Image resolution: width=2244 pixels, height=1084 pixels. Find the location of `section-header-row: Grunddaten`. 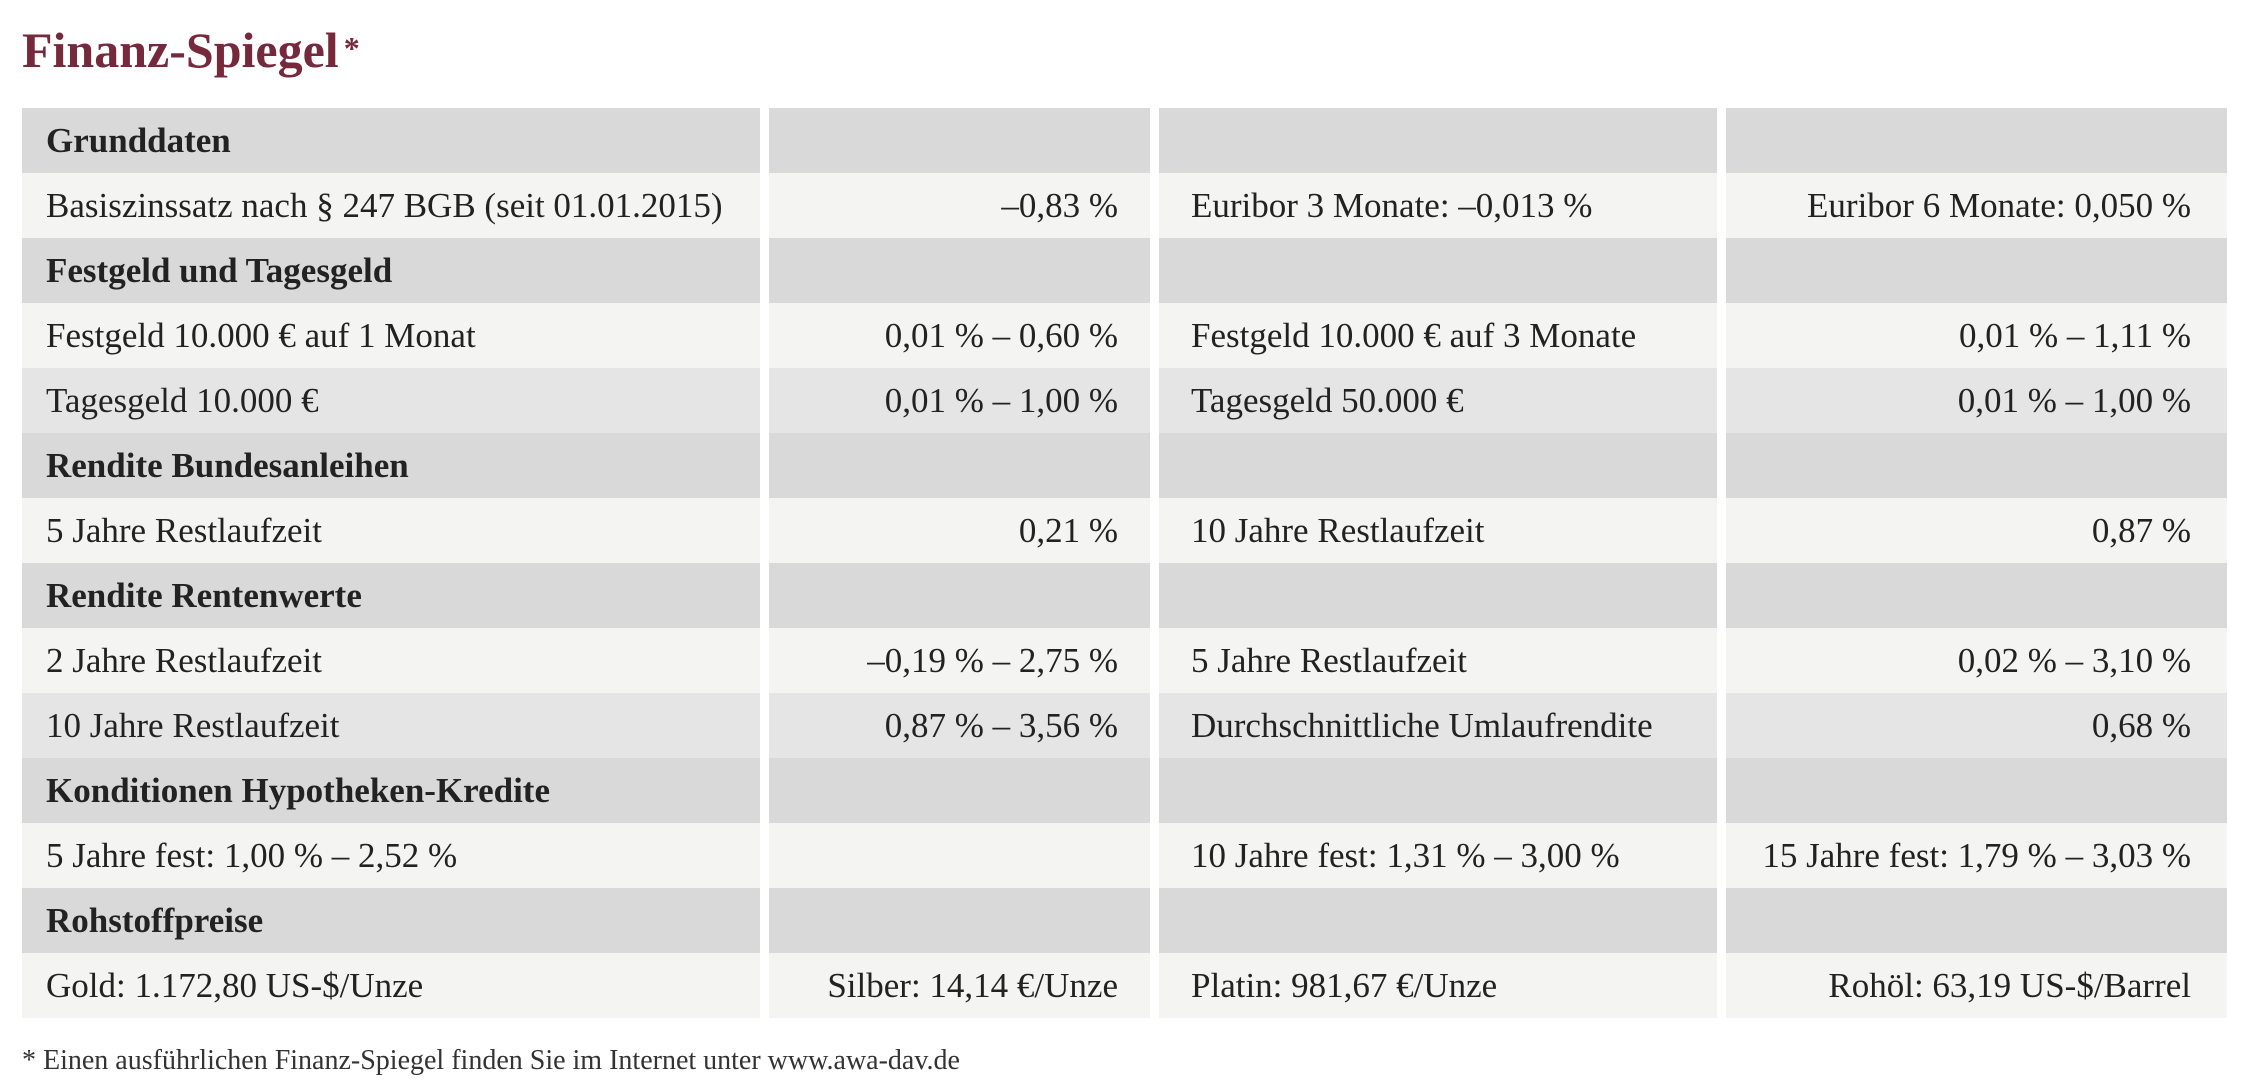

section-header-row: Grunddaten is located at coordinates (1124, 140).